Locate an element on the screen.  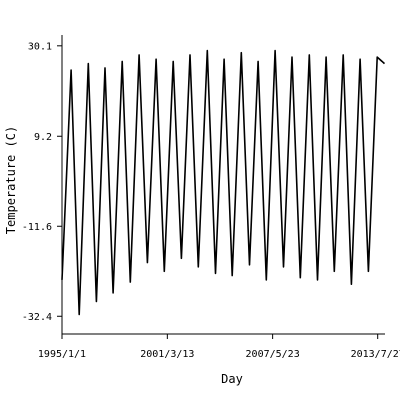
y-tick-label: -11.6 is located at coordinates (37, 227).